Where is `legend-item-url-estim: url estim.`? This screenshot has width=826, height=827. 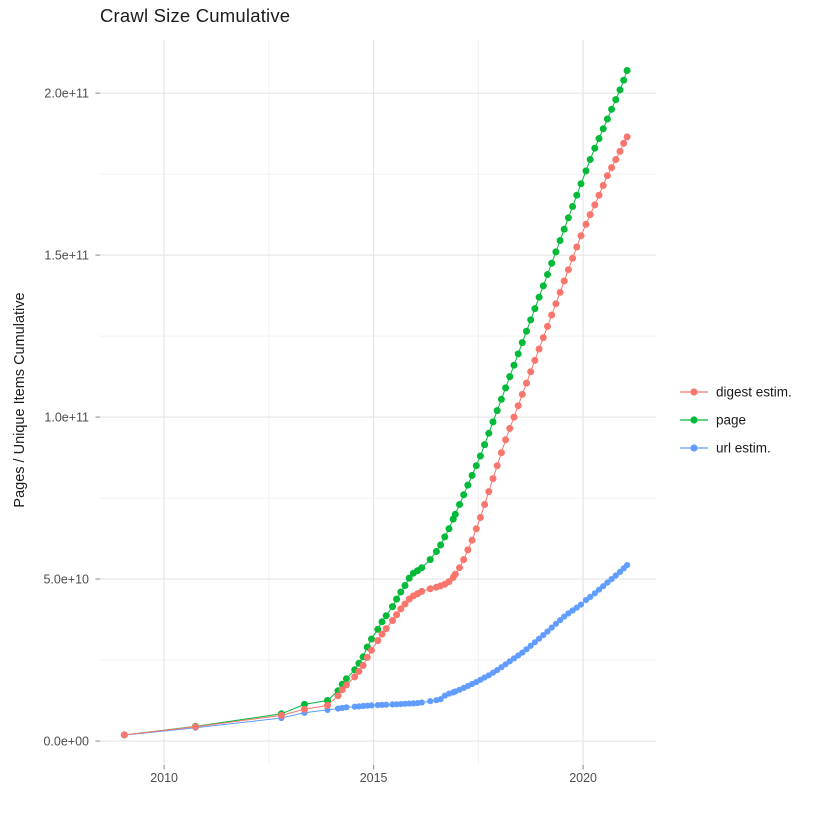 legend-item-url-estim: url estim. is located at coordinates (725, 448).